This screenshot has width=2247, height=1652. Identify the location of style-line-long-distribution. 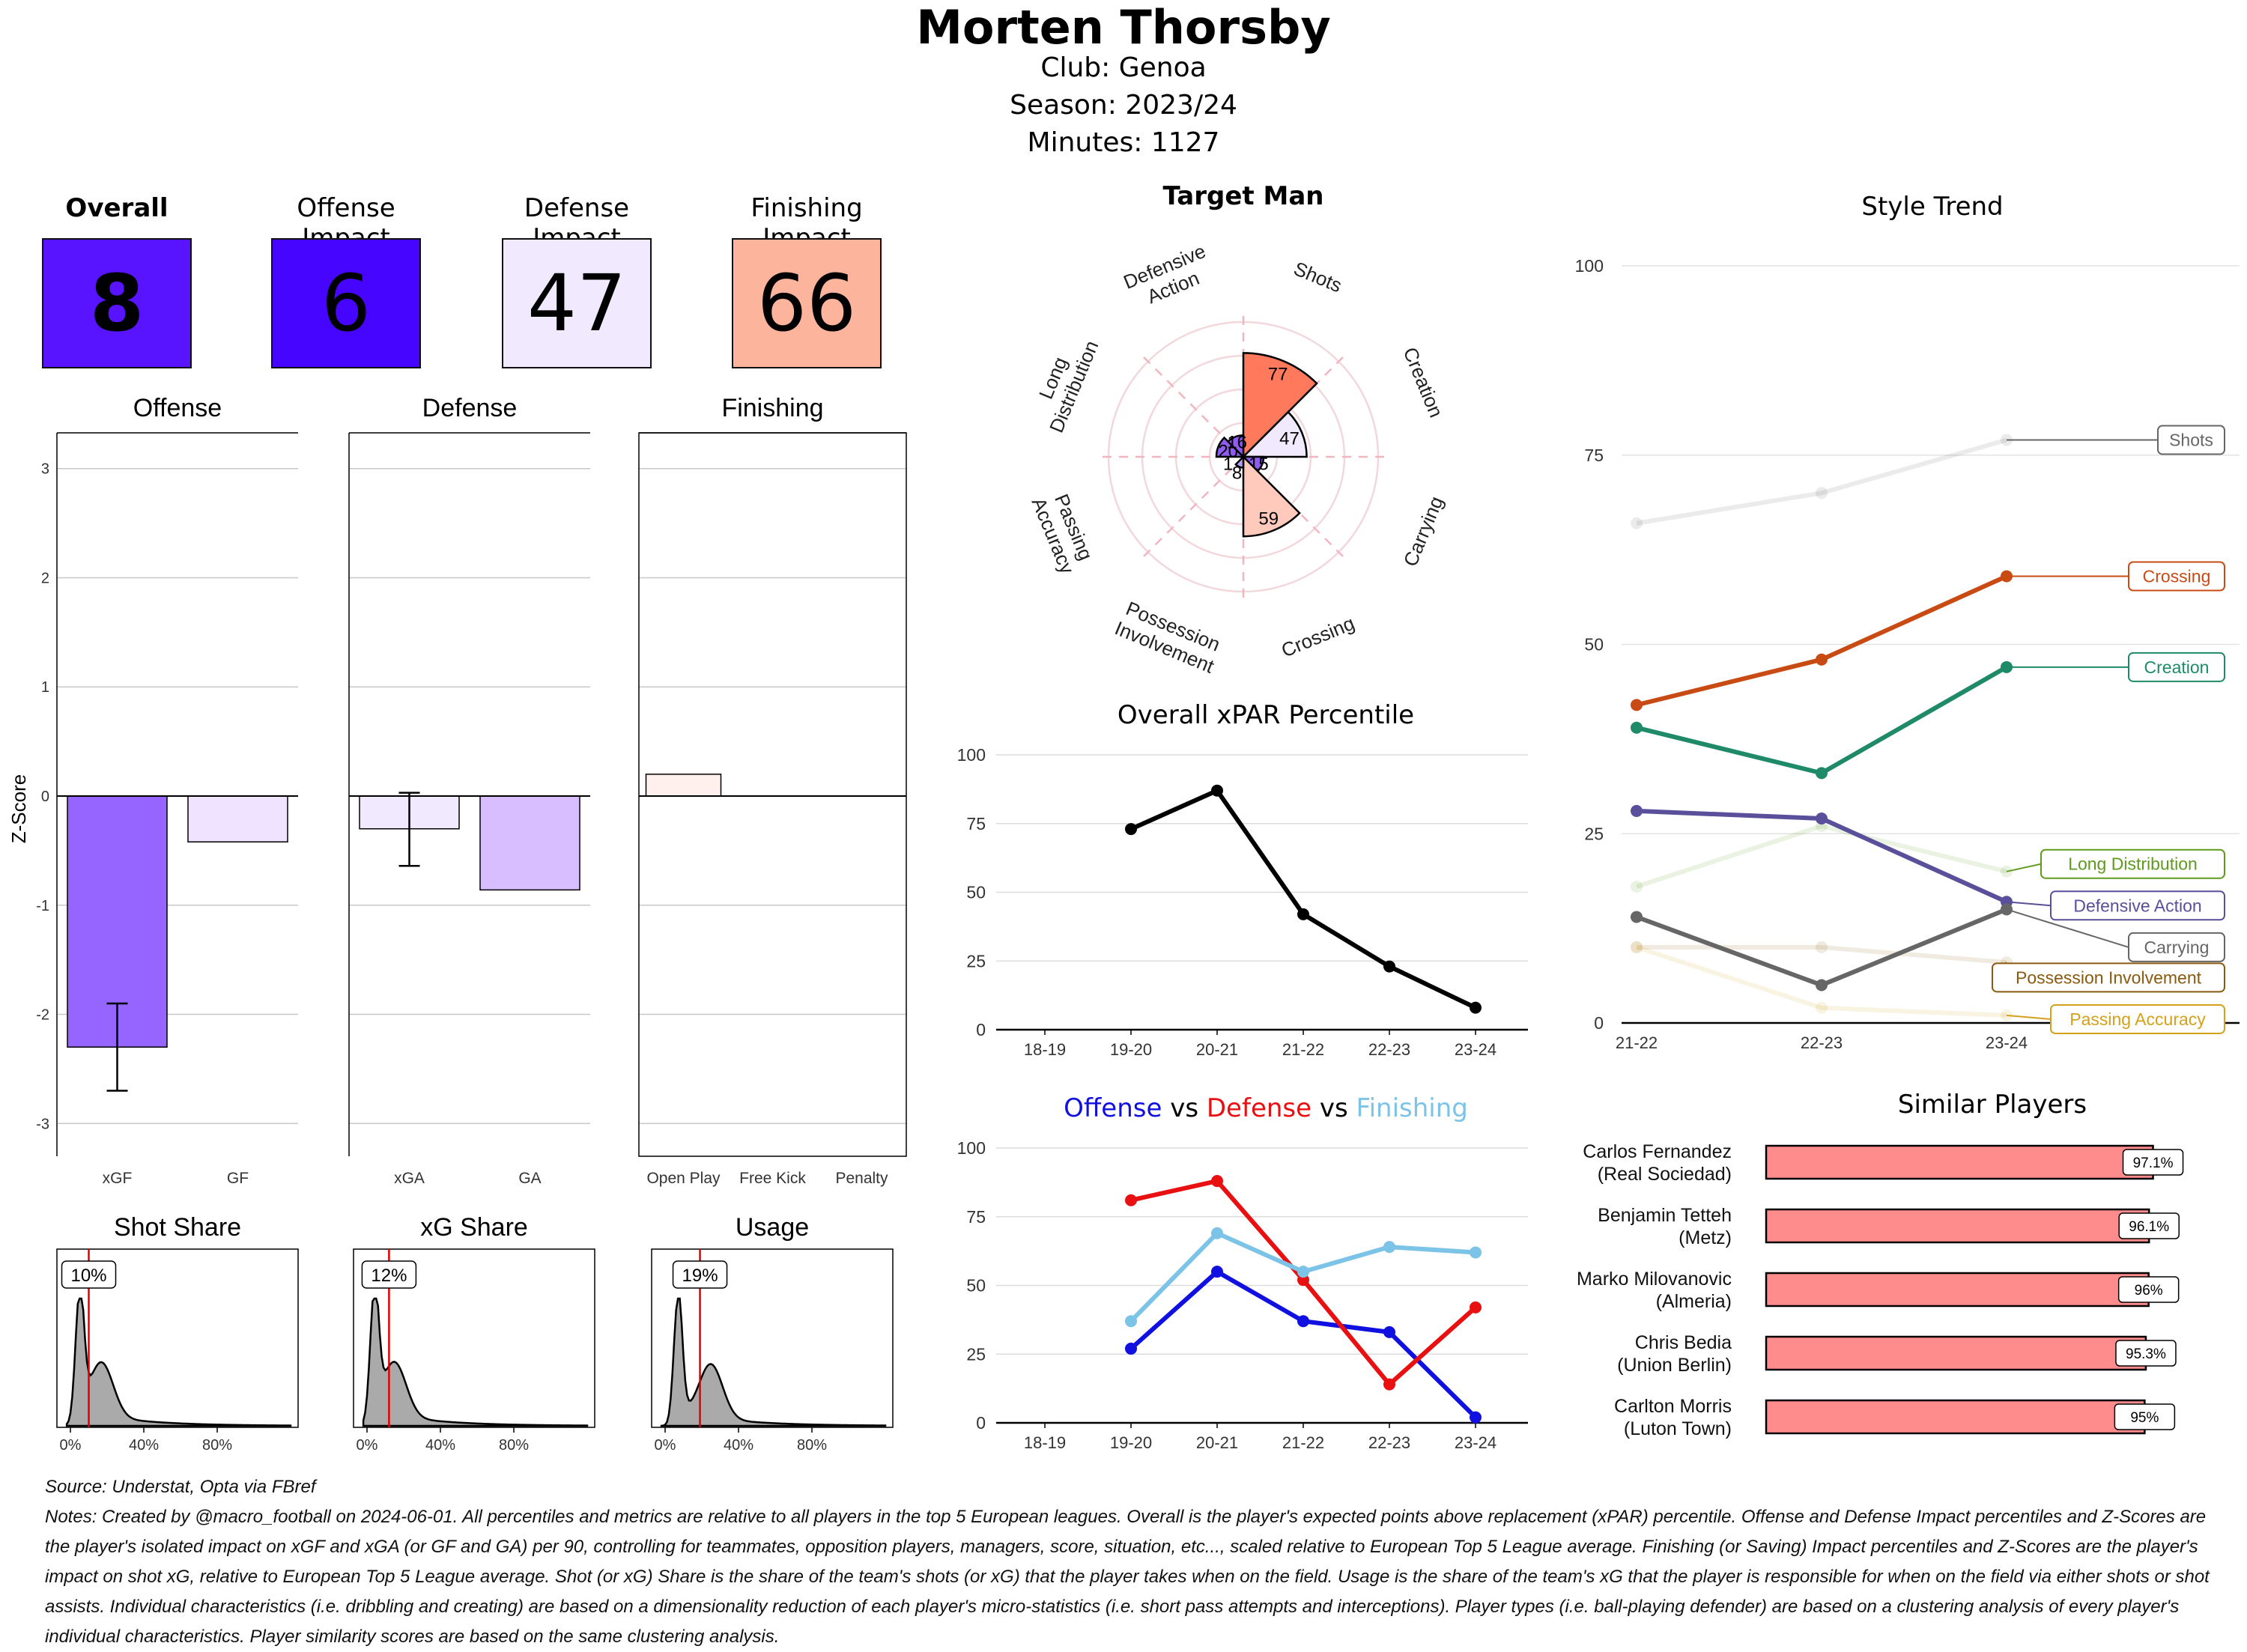
(1821, 856).